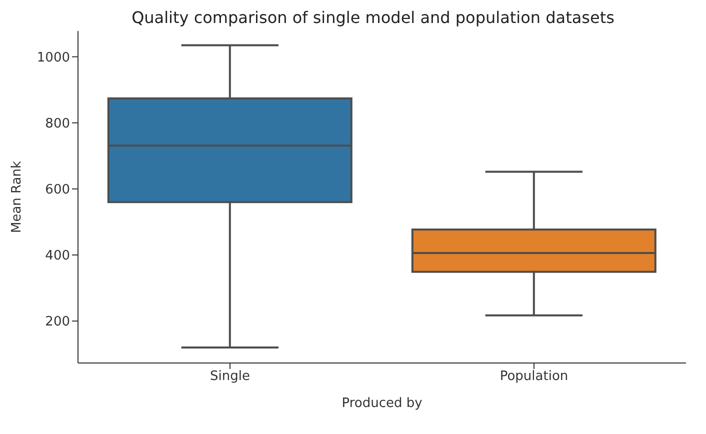 The height and width of the screenshot is (434, 706). I want to click on y-tick-label: 1000, so click(53, 58).